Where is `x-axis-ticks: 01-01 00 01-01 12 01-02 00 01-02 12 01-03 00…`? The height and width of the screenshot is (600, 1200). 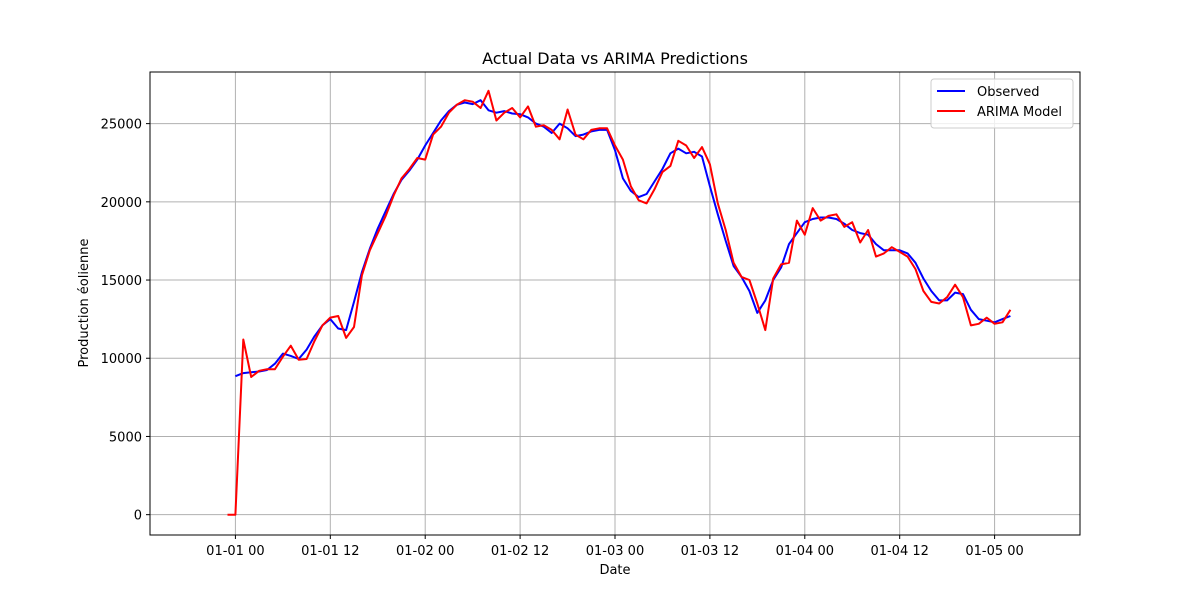
x-axis-ticks: 01-01 00 01-01 12 01-02 00 01-02 12 01-03 00… is located at coordinates (615, 547).